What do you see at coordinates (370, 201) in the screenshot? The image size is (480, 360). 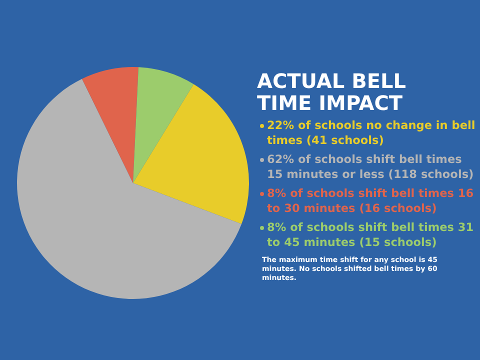 I see `legend-label: 8% of schools shift bell times 16 to 30 minutes (16 schools)` at bounding box center [370, 201].